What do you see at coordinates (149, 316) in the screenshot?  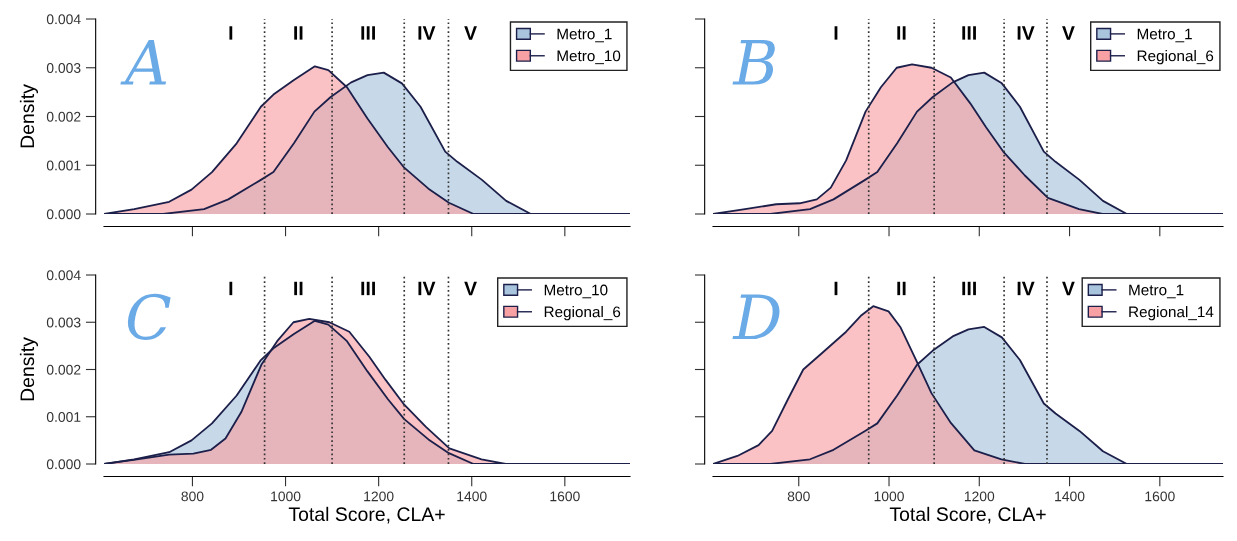 I see `chart-title: C` at bounding box center [149, 316].